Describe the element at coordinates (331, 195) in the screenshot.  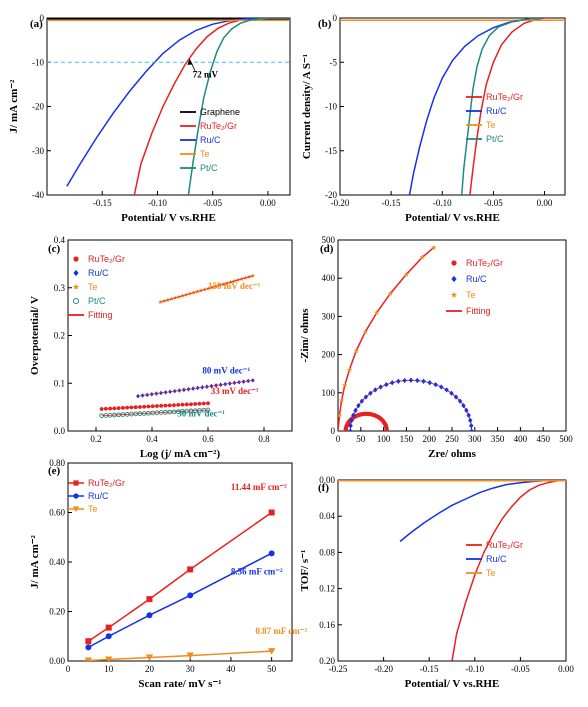
I see `y-tick-label: -20` at that location.